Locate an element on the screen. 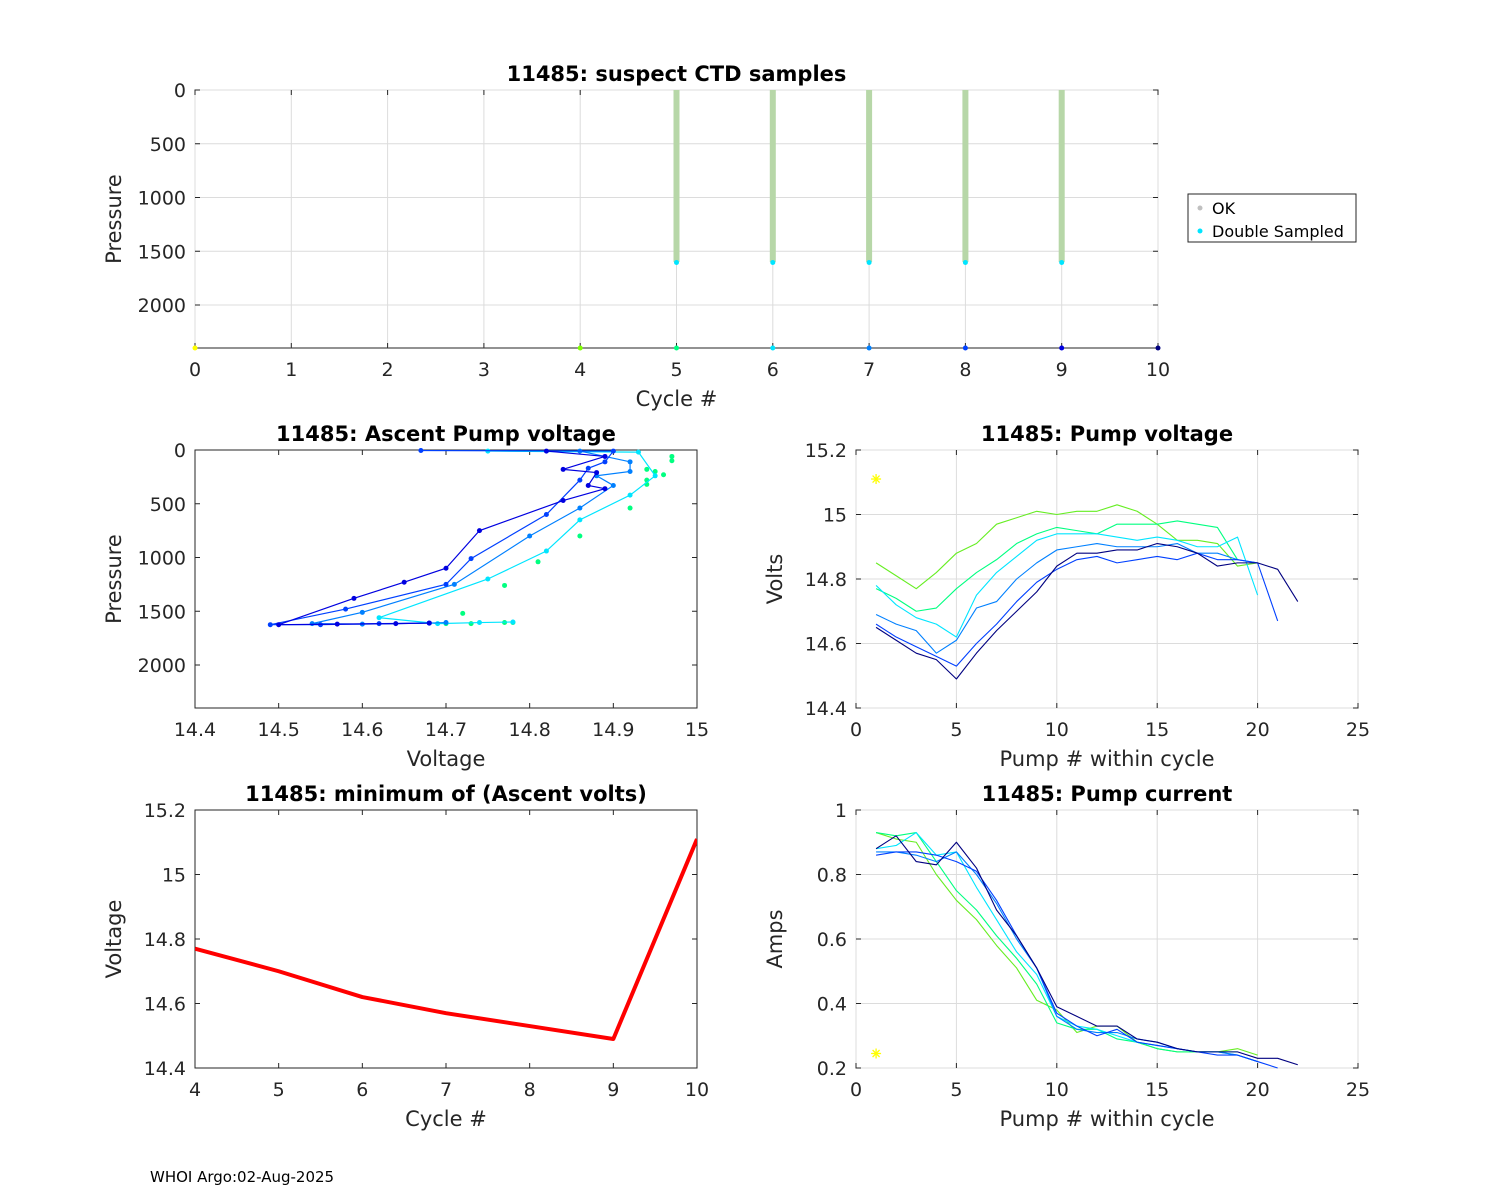 Image resolution: width=1500 pixels, height=1200 pixels. y-tick-label: 2000 is located at coordinates (162, 306).